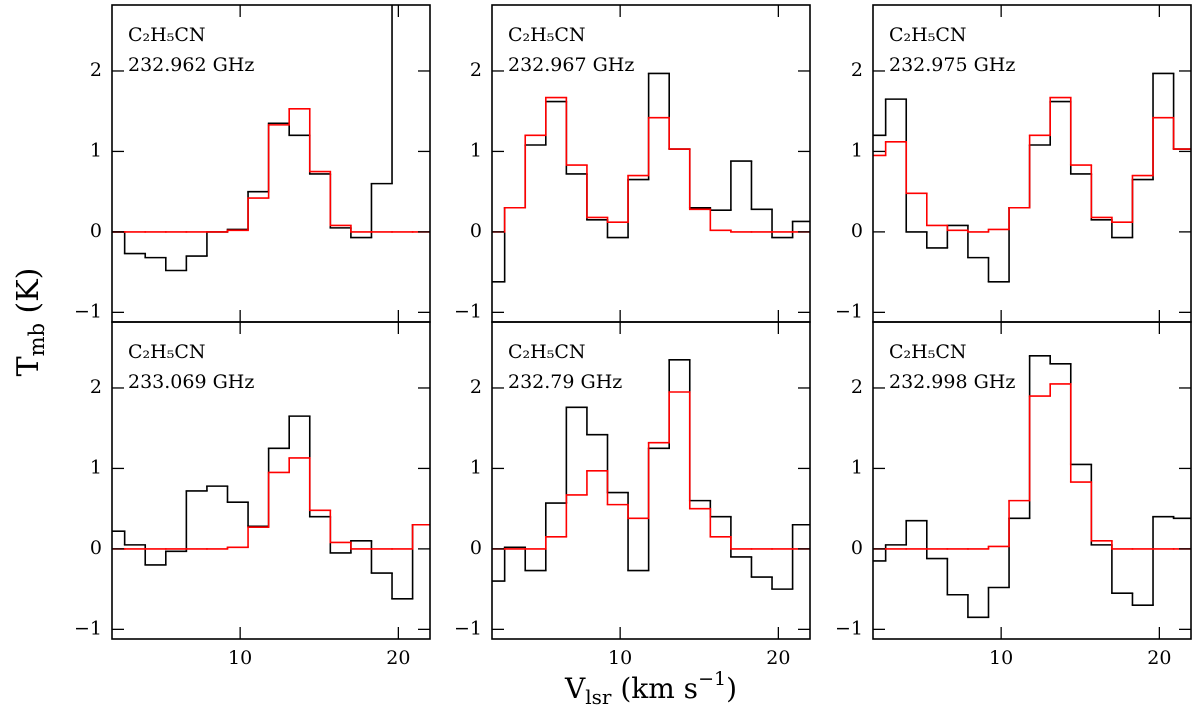 The image size is (1200, 718). What do you see at coordinates (565, 382) in the screenshot?
I see `panel-annotation: 232.79 GHz` at bounding box center [565, 382].